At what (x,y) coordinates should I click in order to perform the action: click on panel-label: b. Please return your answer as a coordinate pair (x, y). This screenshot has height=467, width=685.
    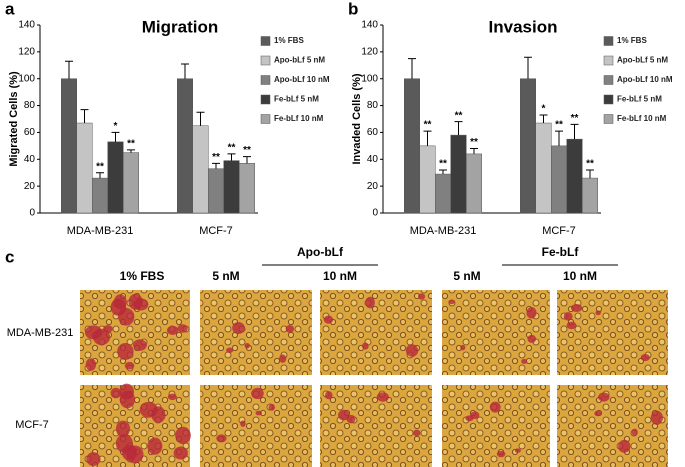
    Looking at the image, I should click on (353, 9).